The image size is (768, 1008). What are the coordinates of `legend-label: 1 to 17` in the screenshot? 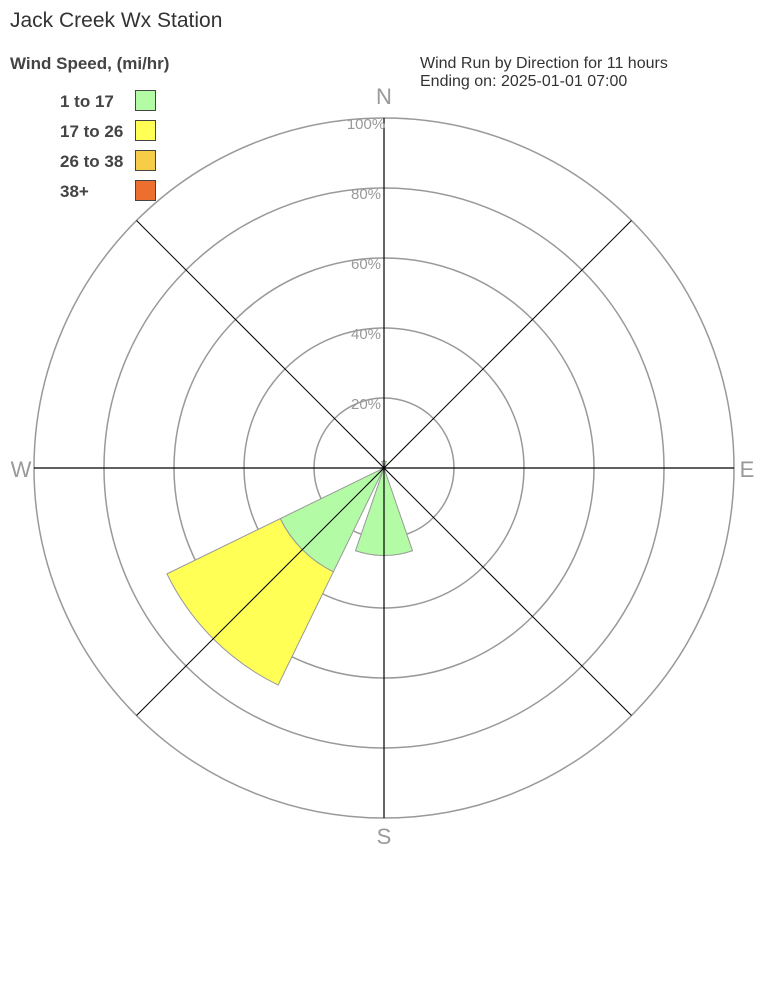 It's located at (87, 101).